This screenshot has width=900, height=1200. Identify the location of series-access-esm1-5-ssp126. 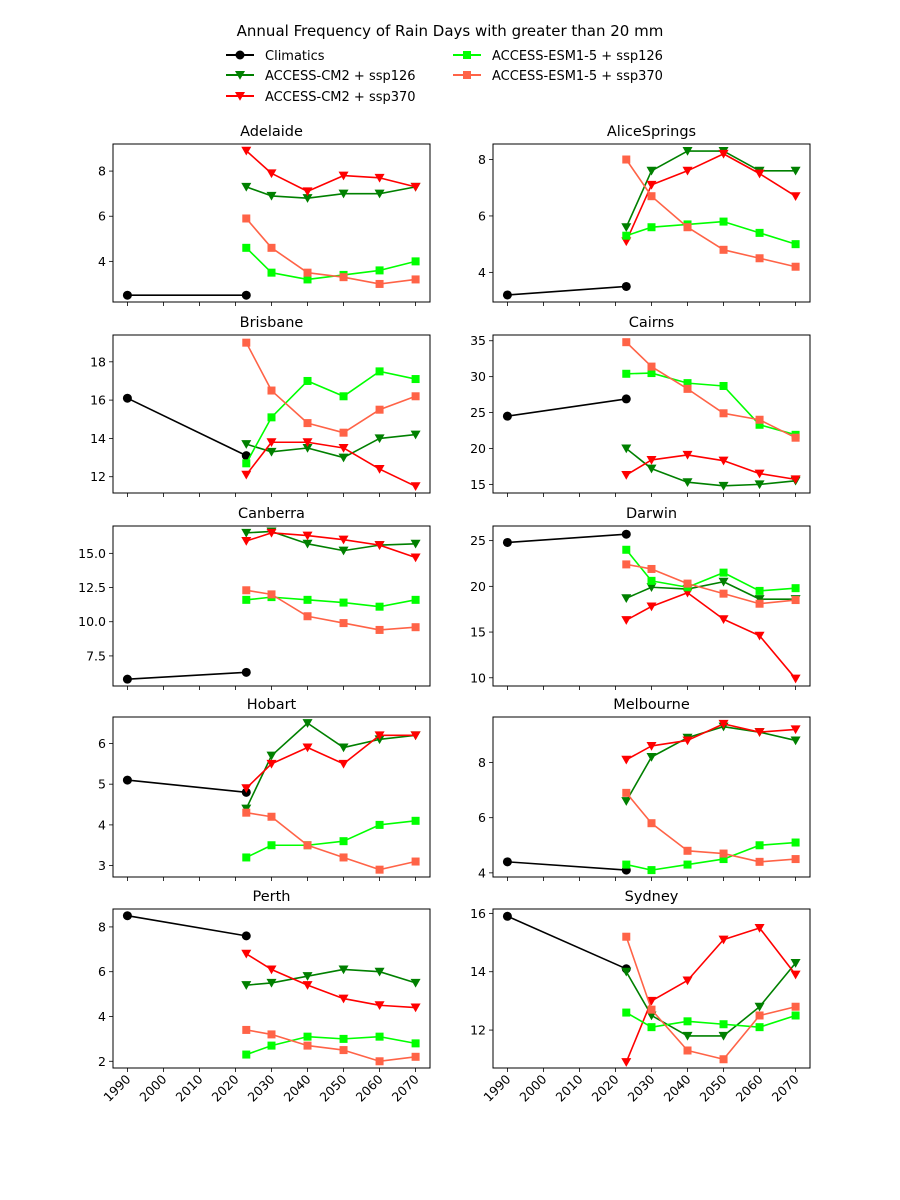
(711, 856).